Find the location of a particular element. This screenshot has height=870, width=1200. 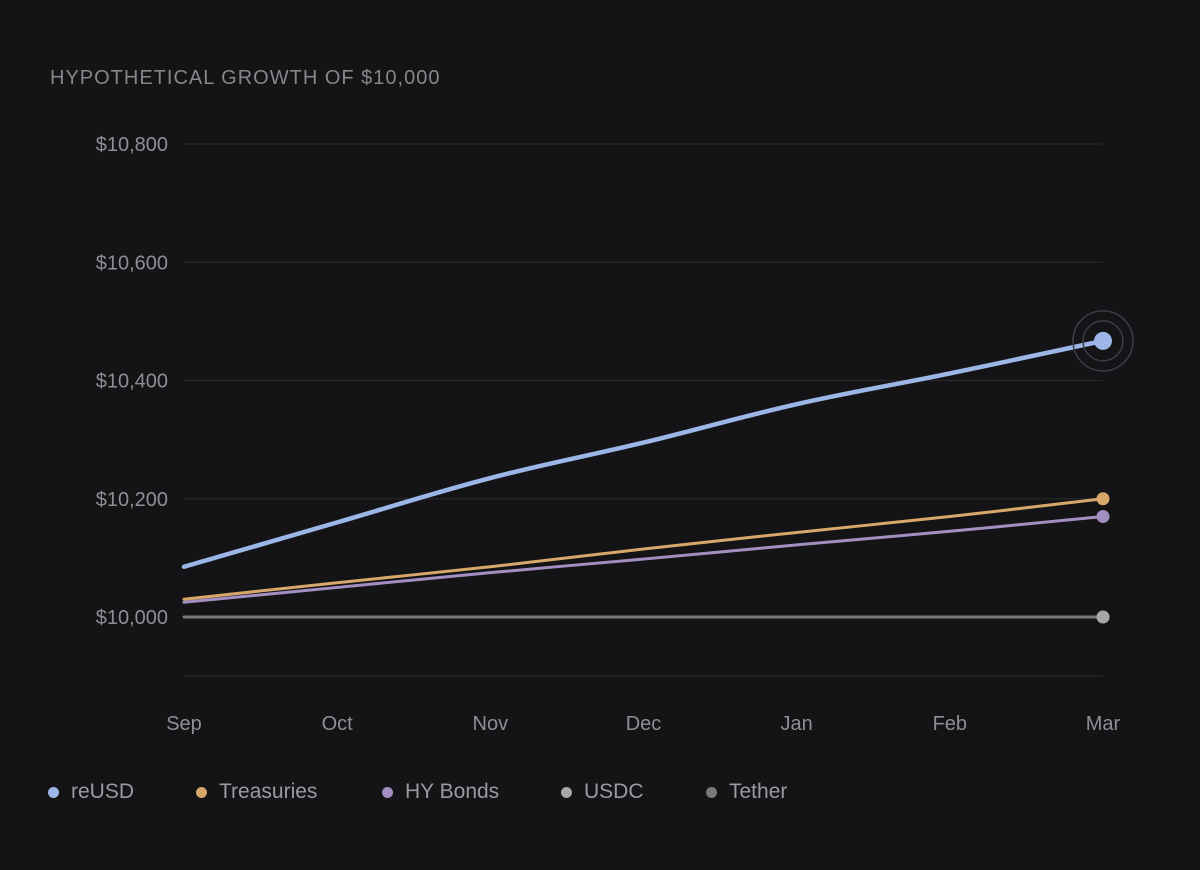

legend-label-tether: Tether is located at coordinates (758, 791).